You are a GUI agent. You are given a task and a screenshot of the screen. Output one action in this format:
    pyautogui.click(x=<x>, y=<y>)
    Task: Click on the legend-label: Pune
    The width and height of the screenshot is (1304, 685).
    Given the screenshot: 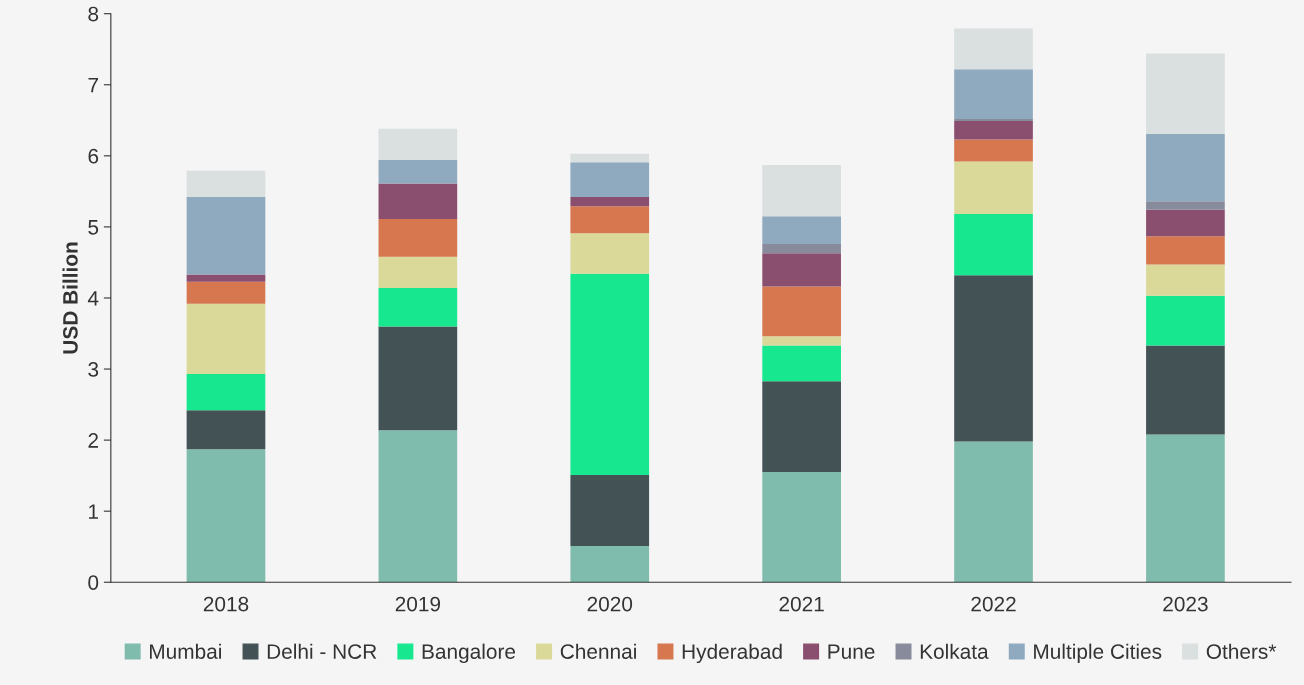 What is the action you would take?
    pyautogui.click(x=851, y=651)
    